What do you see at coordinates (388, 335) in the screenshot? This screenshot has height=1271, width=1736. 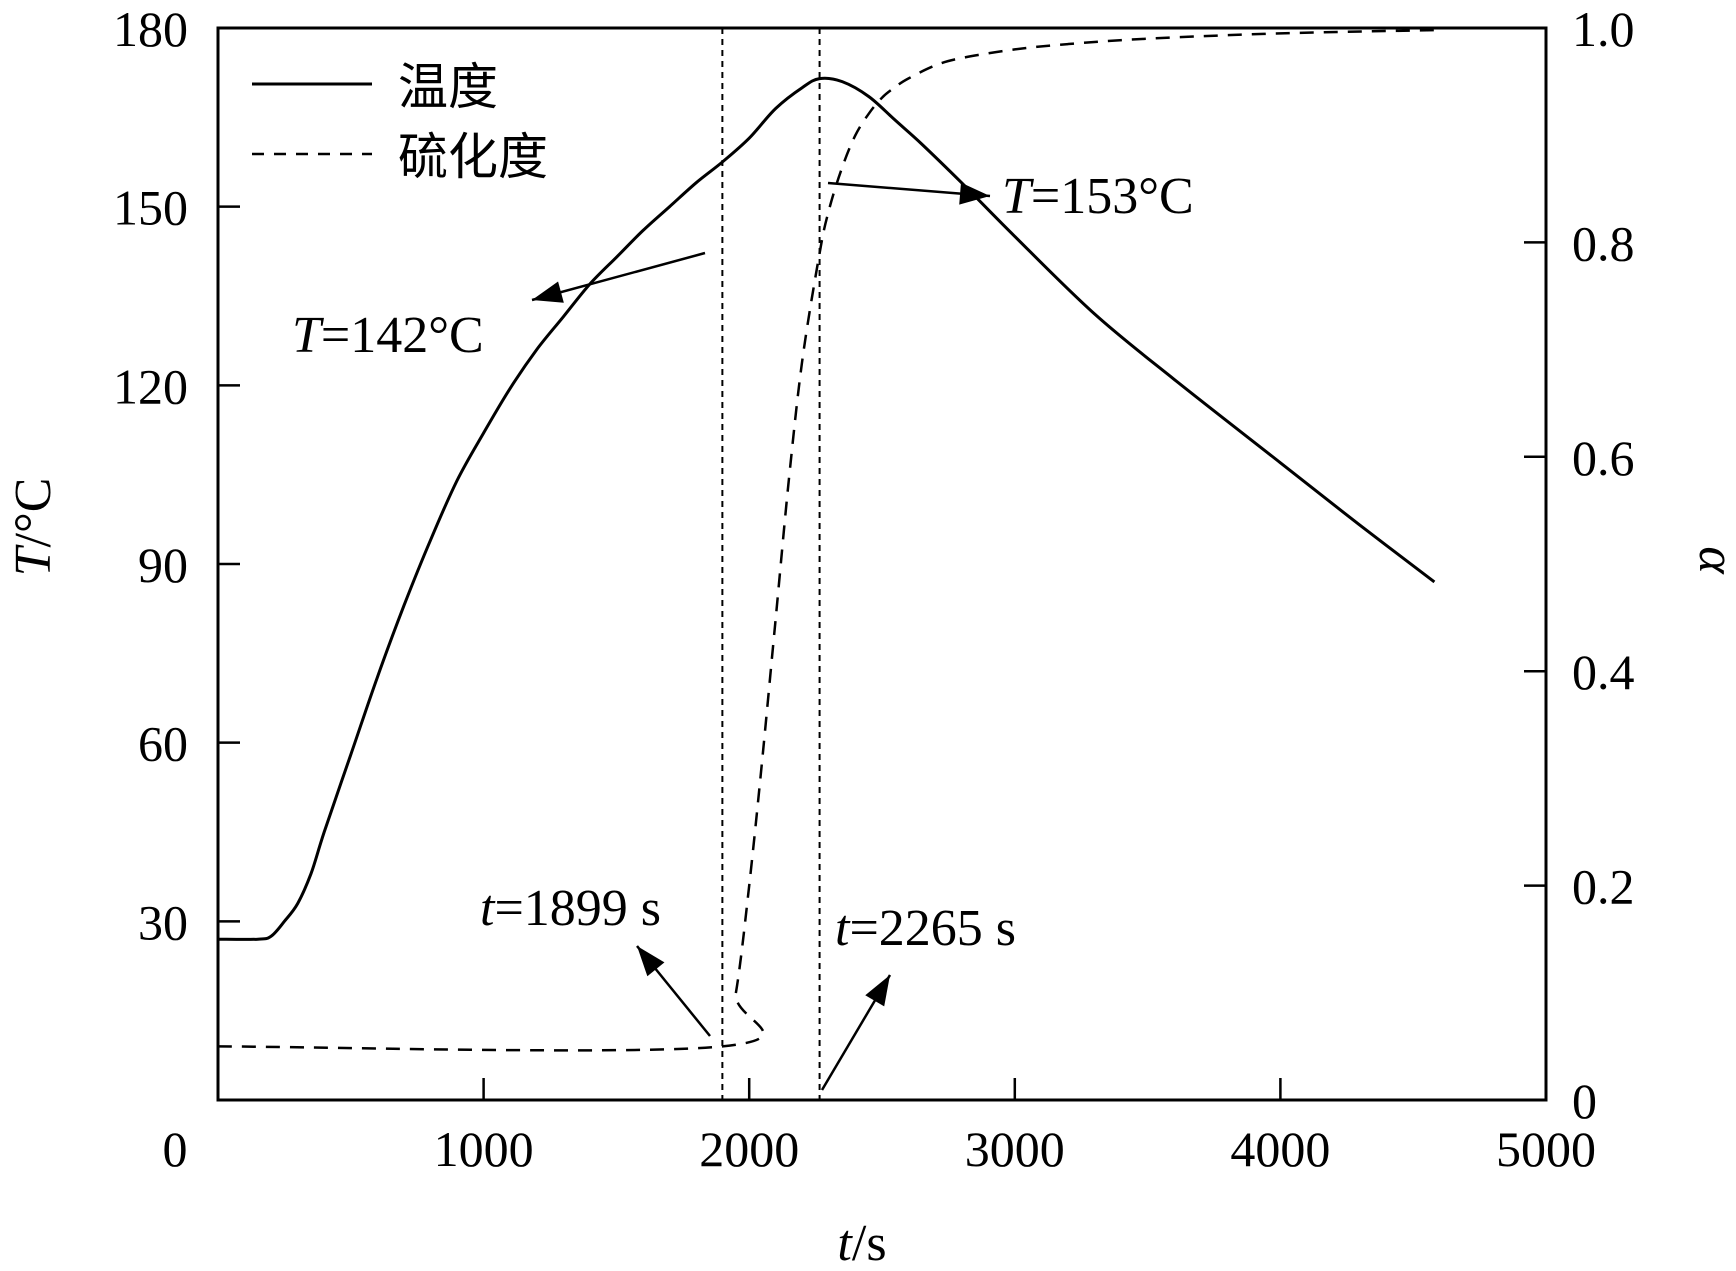 I see `annotation-T142: T=142°C` at bounding box center [388, 335].